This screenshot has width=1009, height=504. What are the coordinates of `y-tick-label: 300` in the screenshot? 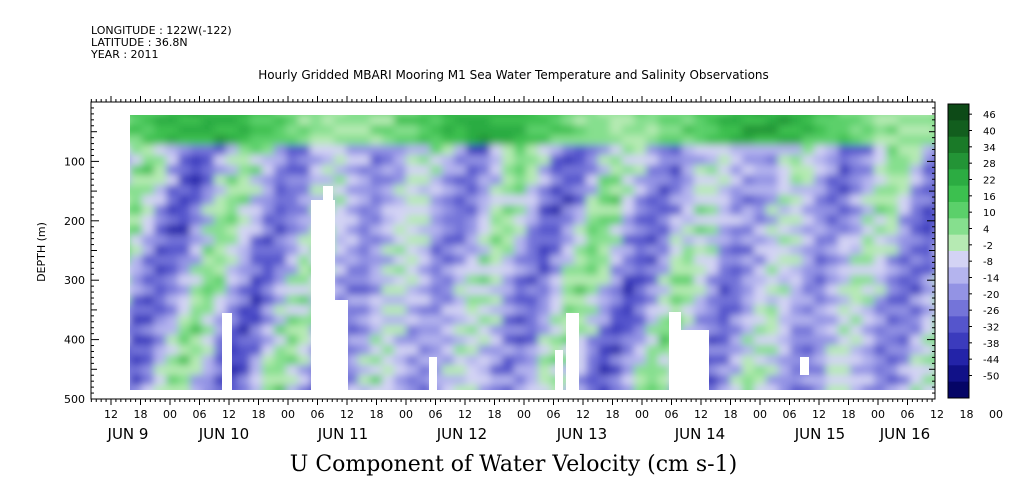 It's located at (74, 280).